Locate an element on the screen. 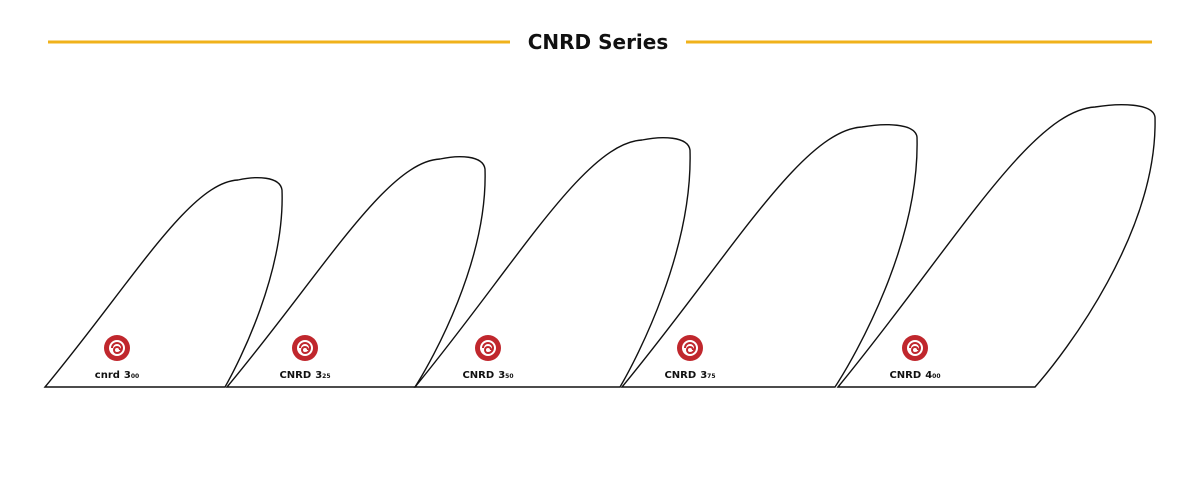  fin-label: CNRD 325 is located at coordinates (304, 375).